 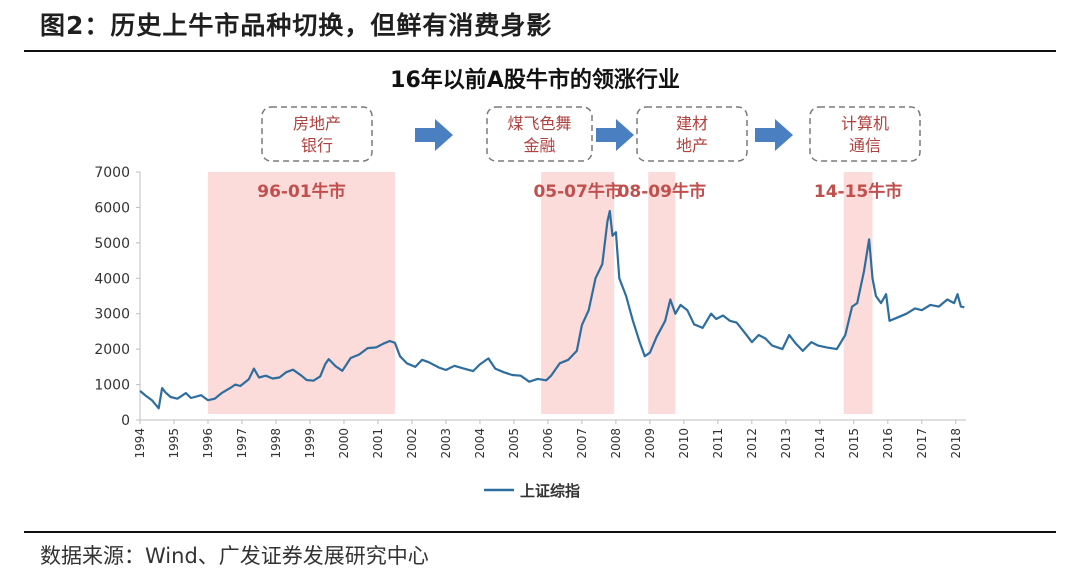 What do you see at coordinates (820, 443) in the screenshot?
I see `x-tick-label: 2014` at bounding box center [820, 443].